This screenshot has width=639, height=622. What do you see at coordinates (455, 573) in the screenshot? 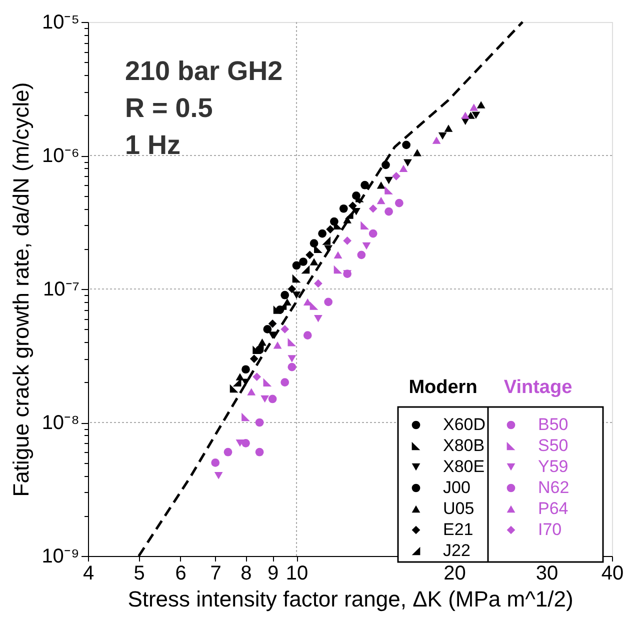
I see `x-tick-label: 20` at bounding box center [455, 573].